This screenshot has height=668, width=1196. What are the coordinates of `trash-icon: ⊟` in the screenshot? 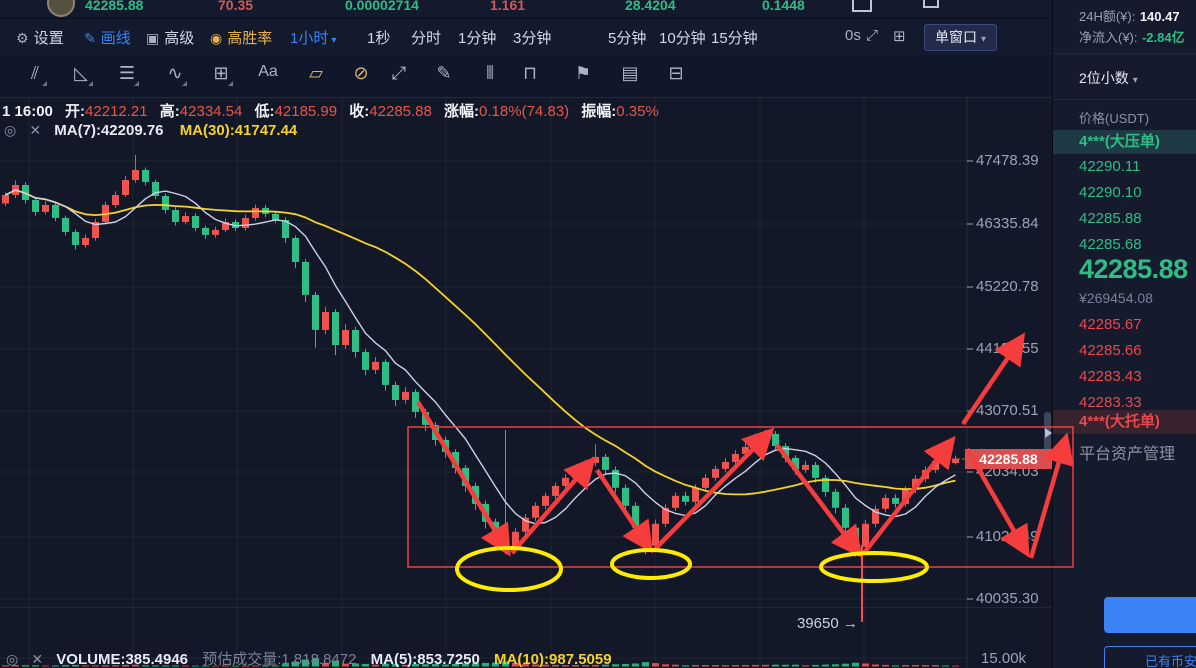 It's located at (676, 73).